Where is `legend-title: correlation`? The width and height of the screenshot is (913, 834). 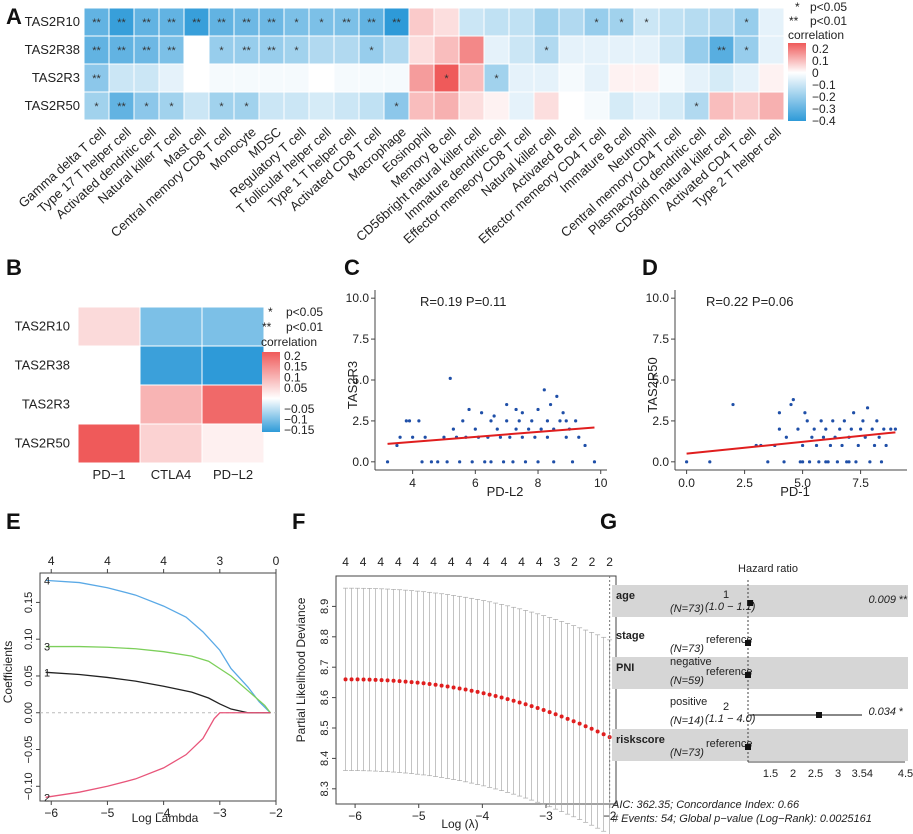
legend-title: correlation is located at coordinates (816, 35).